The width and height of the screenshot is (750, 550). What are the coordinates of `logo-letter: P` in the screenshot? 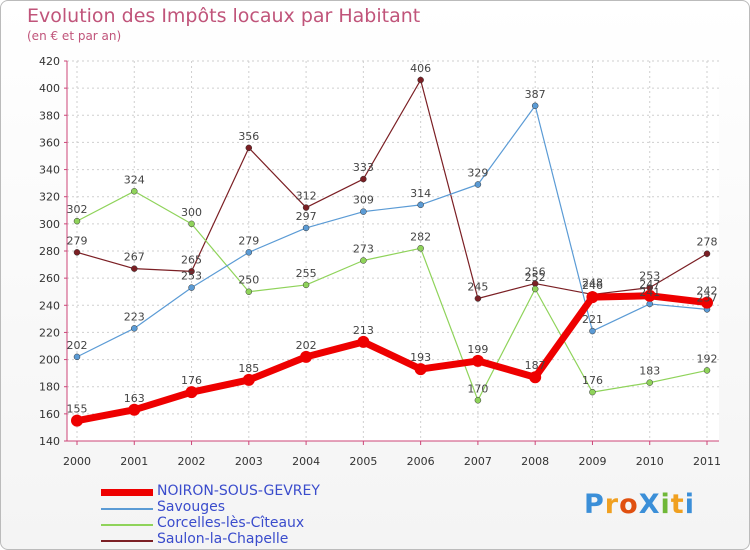 It's located at (594, 504).